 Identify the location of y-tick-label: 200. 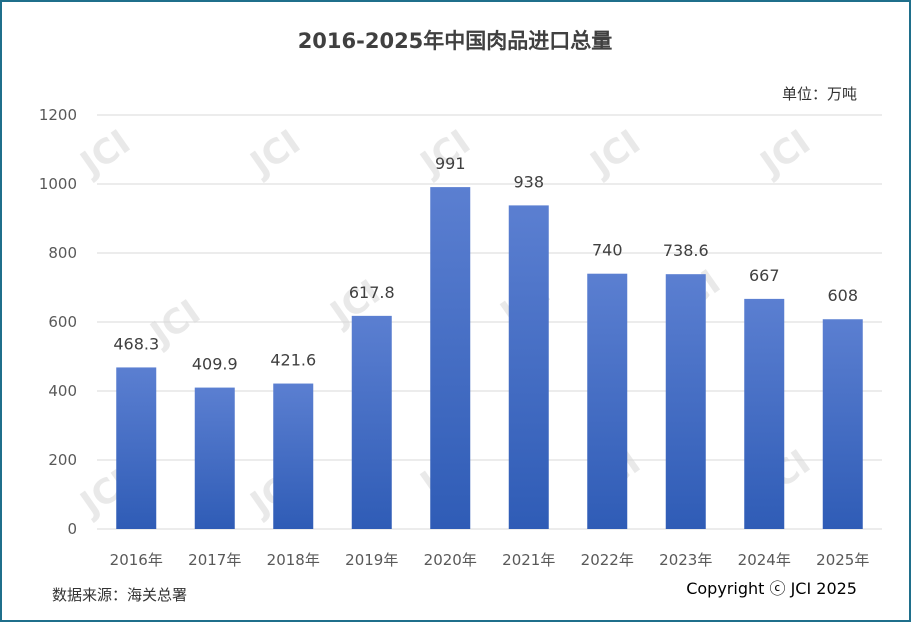
(62, 460).